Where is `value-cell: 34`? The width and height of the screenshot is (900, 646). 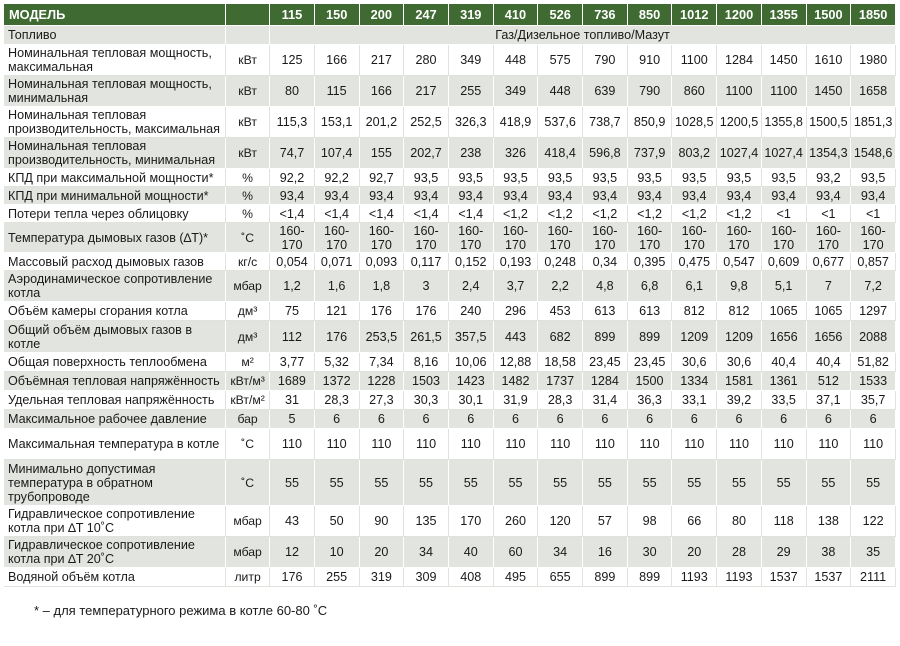 value-cell: 34 is located at coordinates (561, 552).